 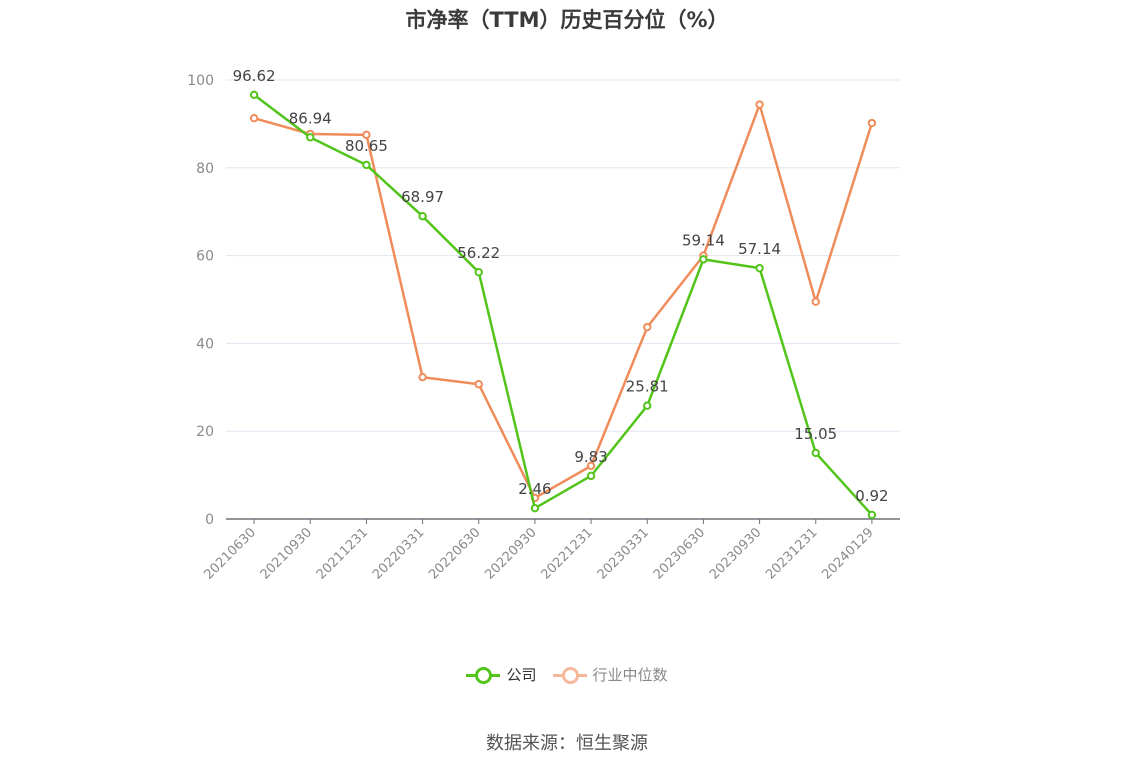 I want to click on data-label: 86.94, so click(x=310, y=118).